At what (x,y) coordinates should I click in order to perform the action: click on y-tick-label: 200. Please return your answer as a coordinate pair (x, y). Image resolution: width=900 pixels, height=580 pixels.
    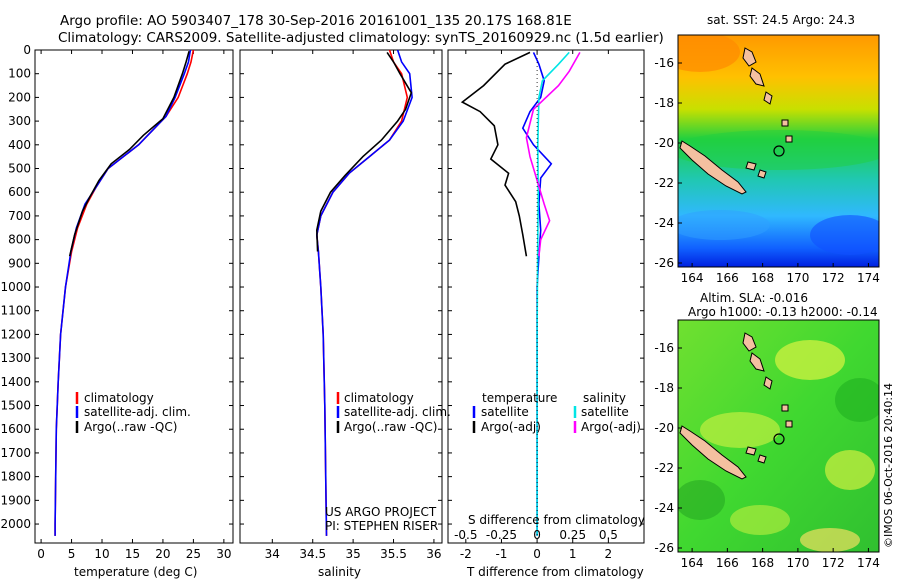
    Looking at the image, I should click on (19, 97).